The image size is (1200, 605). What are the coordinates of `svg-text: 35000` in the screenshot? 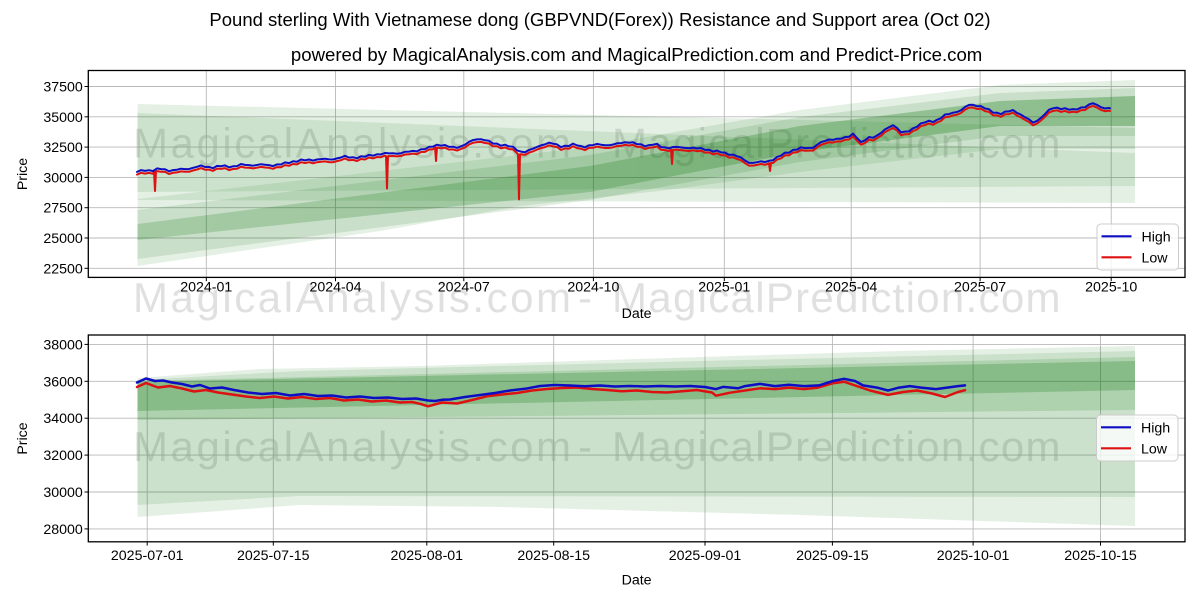 It's located at (63, 118).